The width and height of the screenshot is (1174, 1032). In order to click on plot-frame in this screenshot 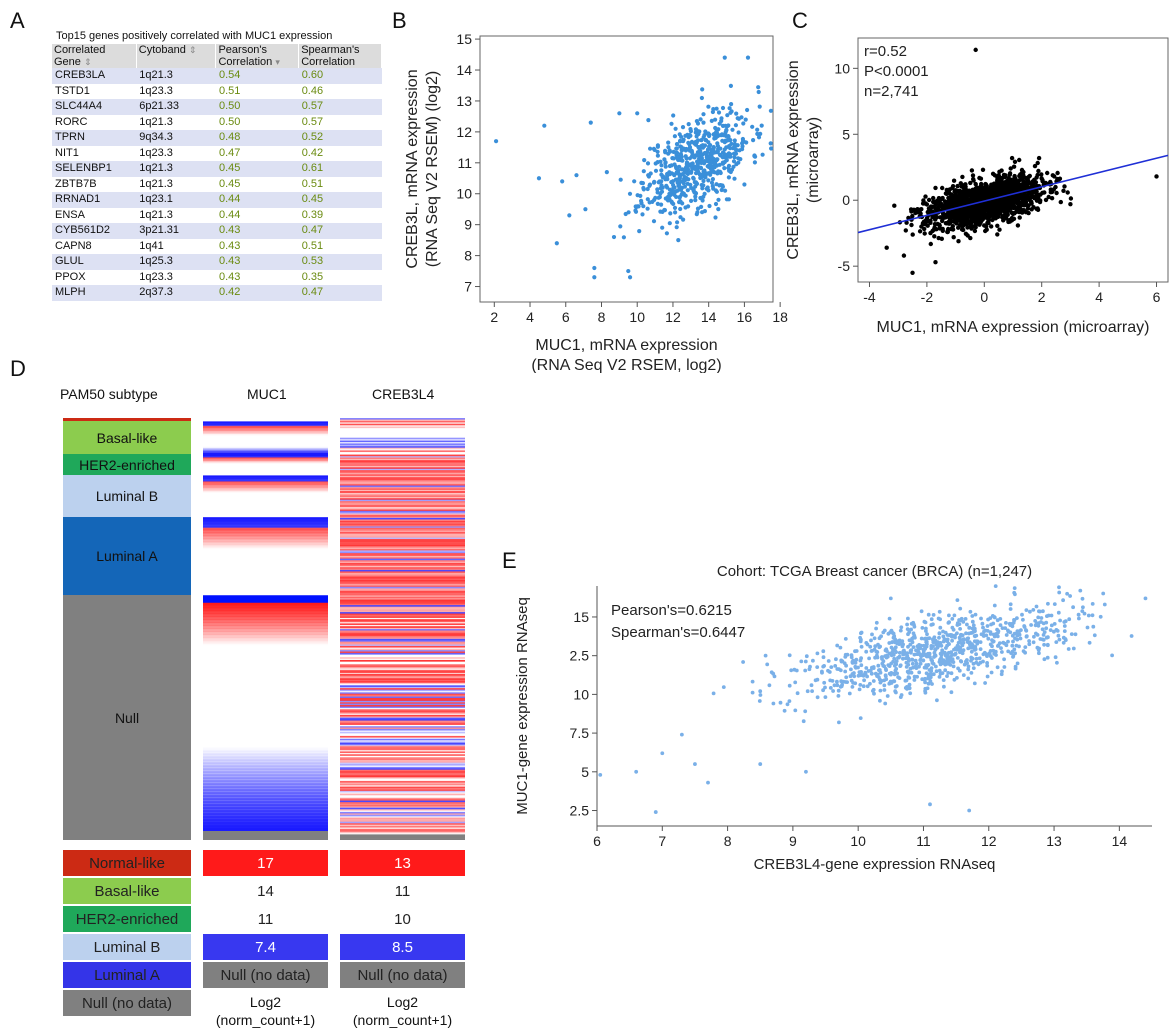, I will do `click(1013, 160)`.